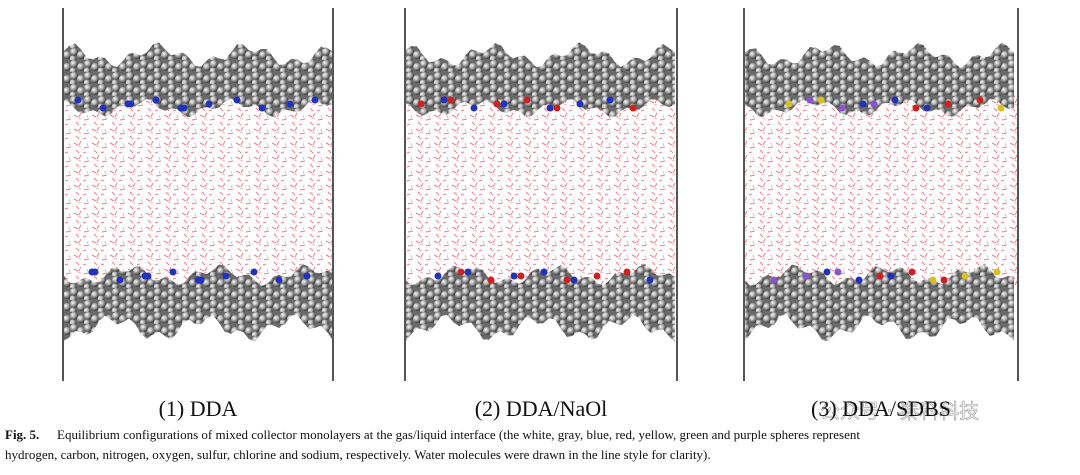  Describe the element at coordinates (541, 408) in the screenshot. I see `panel-label: (2) DDA/NaOl` at that location.